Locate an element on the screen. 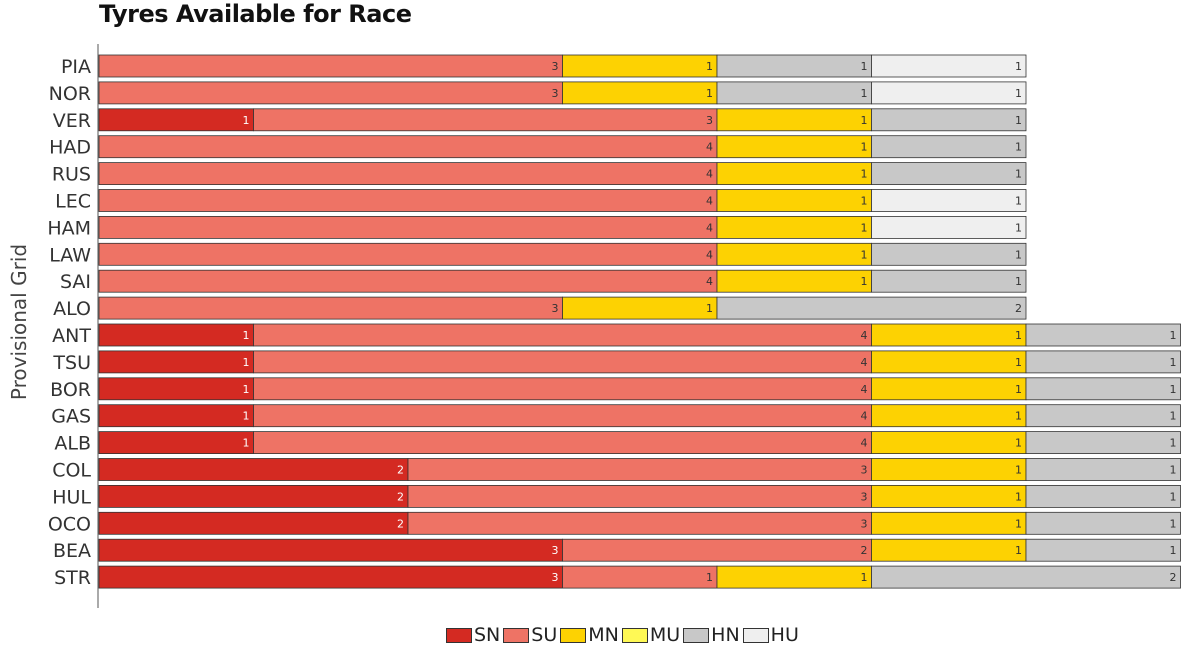 This screenshot has height=665, width=1200. y-tick-label: BEA is located at coordinates (72, 551).